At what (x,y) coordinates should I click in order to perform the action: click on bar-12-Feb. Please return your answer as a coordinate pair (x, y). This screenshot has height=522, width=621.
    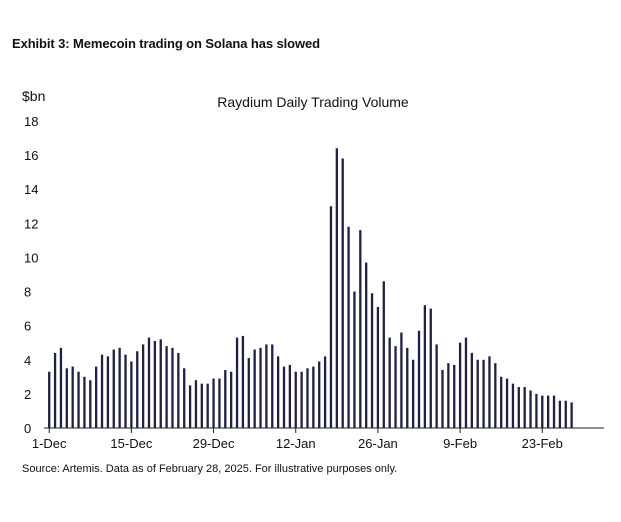
    Looking at the image, I should click on (477, 393).